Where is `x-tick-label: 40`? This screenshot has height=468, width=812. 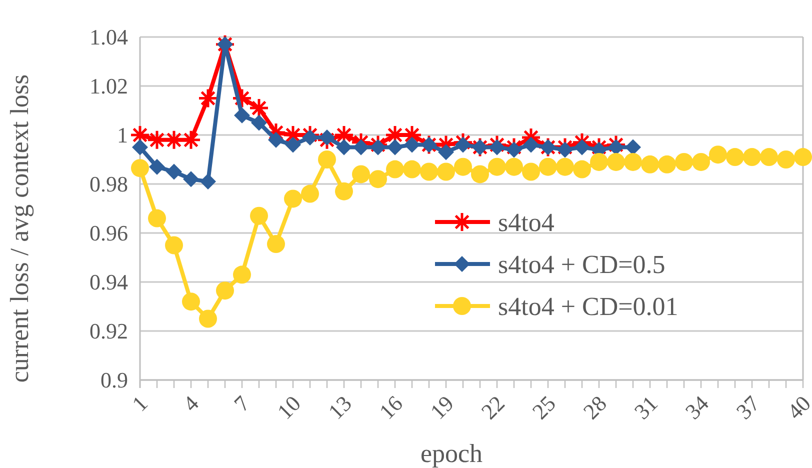 x-tick-label: 40 is located at coordinates (797, 407).